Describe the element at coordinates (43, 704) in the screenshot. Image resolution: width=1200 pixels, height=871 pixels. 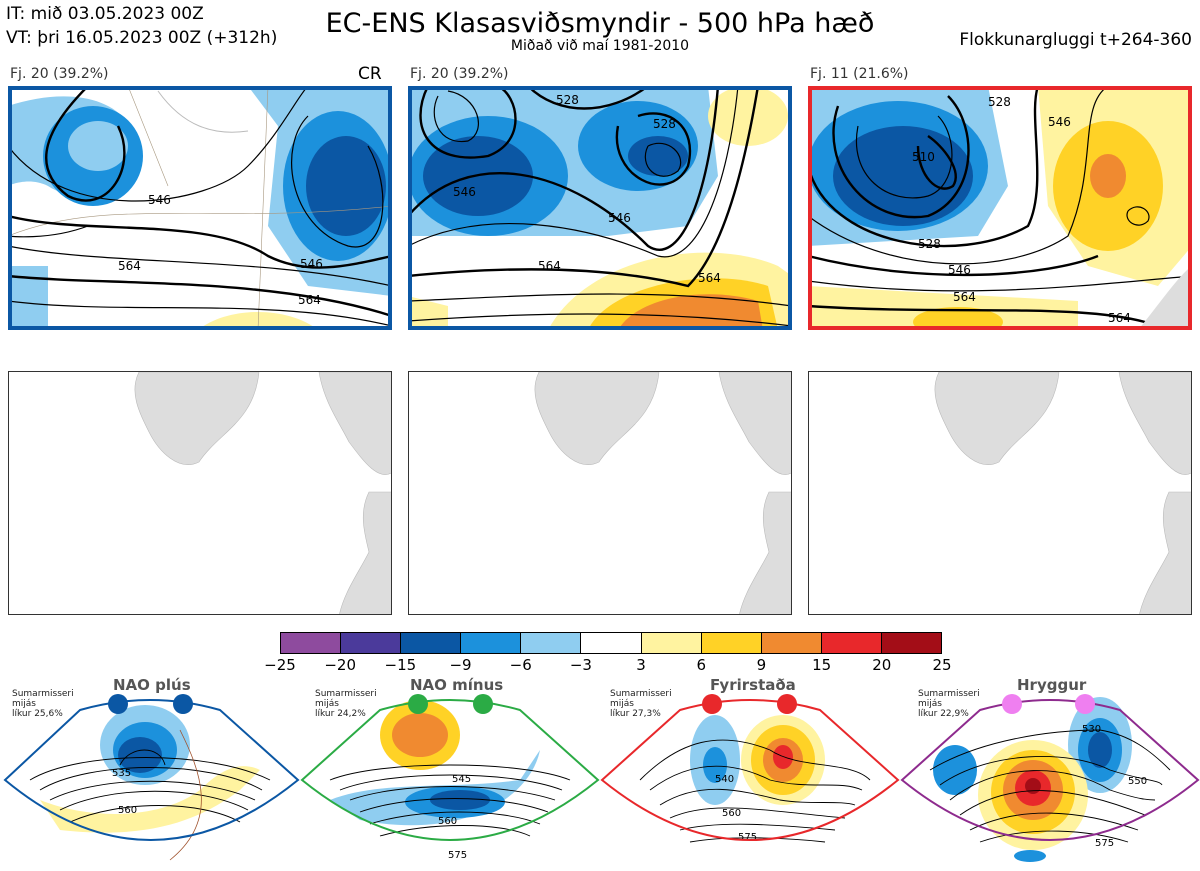
I see `regime-note-nao-plus: Sumarmisseri mijás líkur 25,6%` at that location.